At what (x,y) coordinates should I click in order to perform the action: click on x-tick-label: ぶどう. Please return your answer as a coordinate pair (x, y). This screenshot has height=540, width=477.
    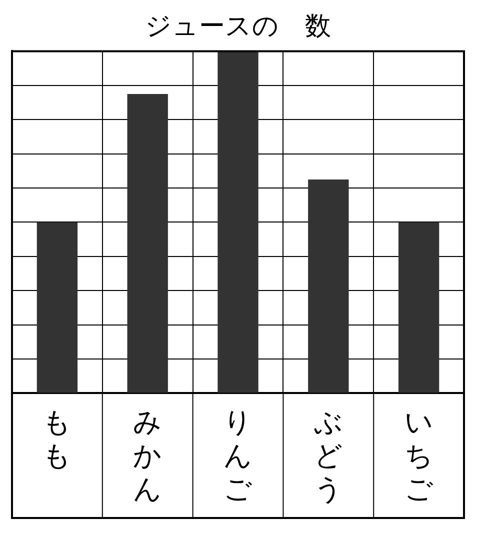
    Looking at the image, I should click on (328, 455).